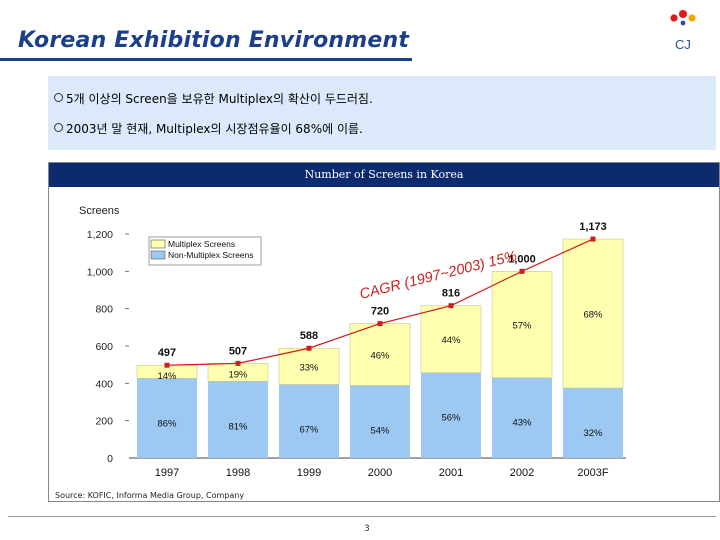  I want to click on non-multiplex-share-label: 81%, so click(238, 426).